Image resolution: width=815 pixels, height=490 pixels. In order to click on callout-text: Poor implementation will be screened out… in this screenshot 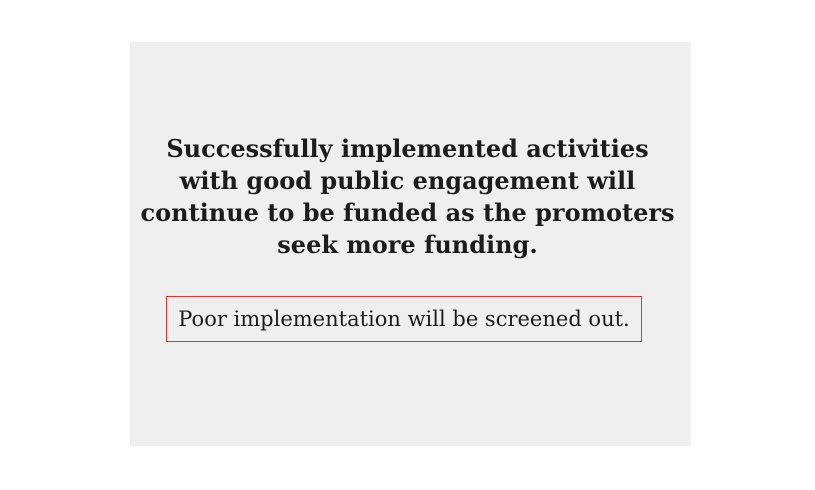, I will do `click(404, 319)`.